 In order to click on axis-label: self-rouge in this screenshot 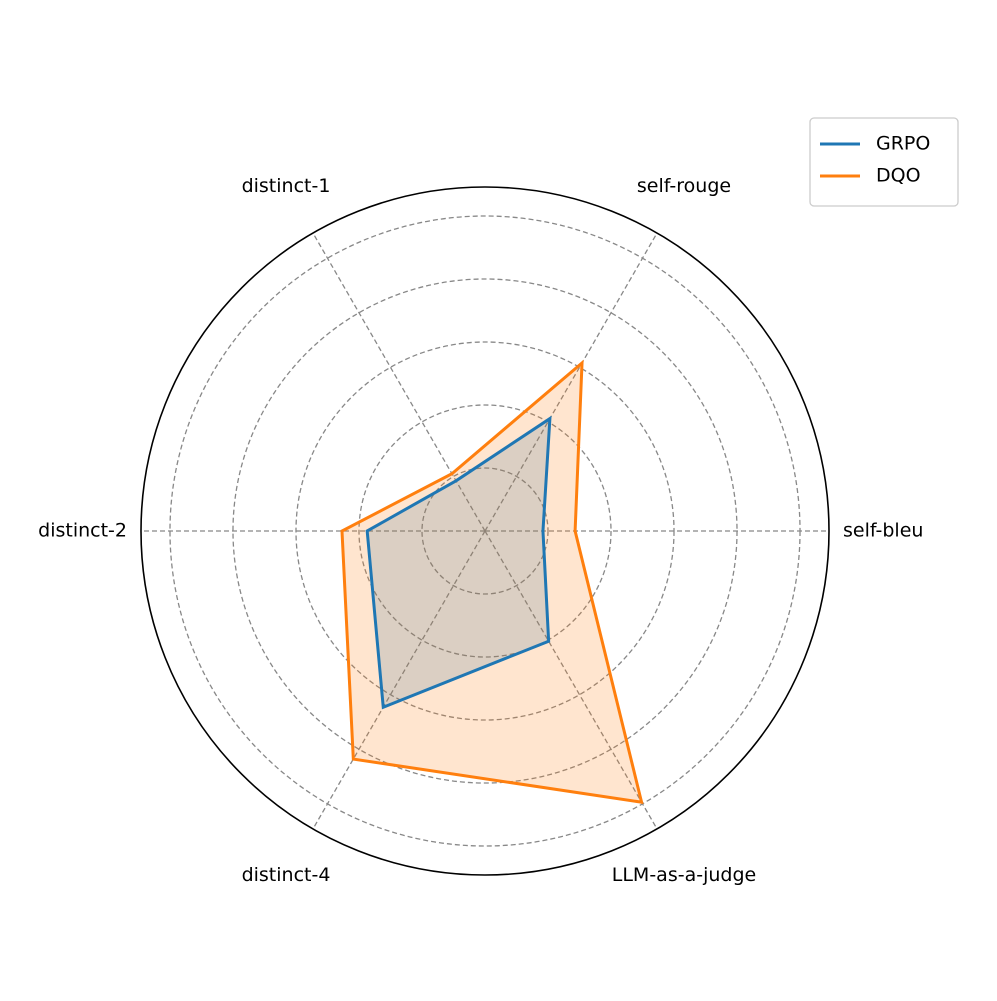, I will do `click(684, 186)`.